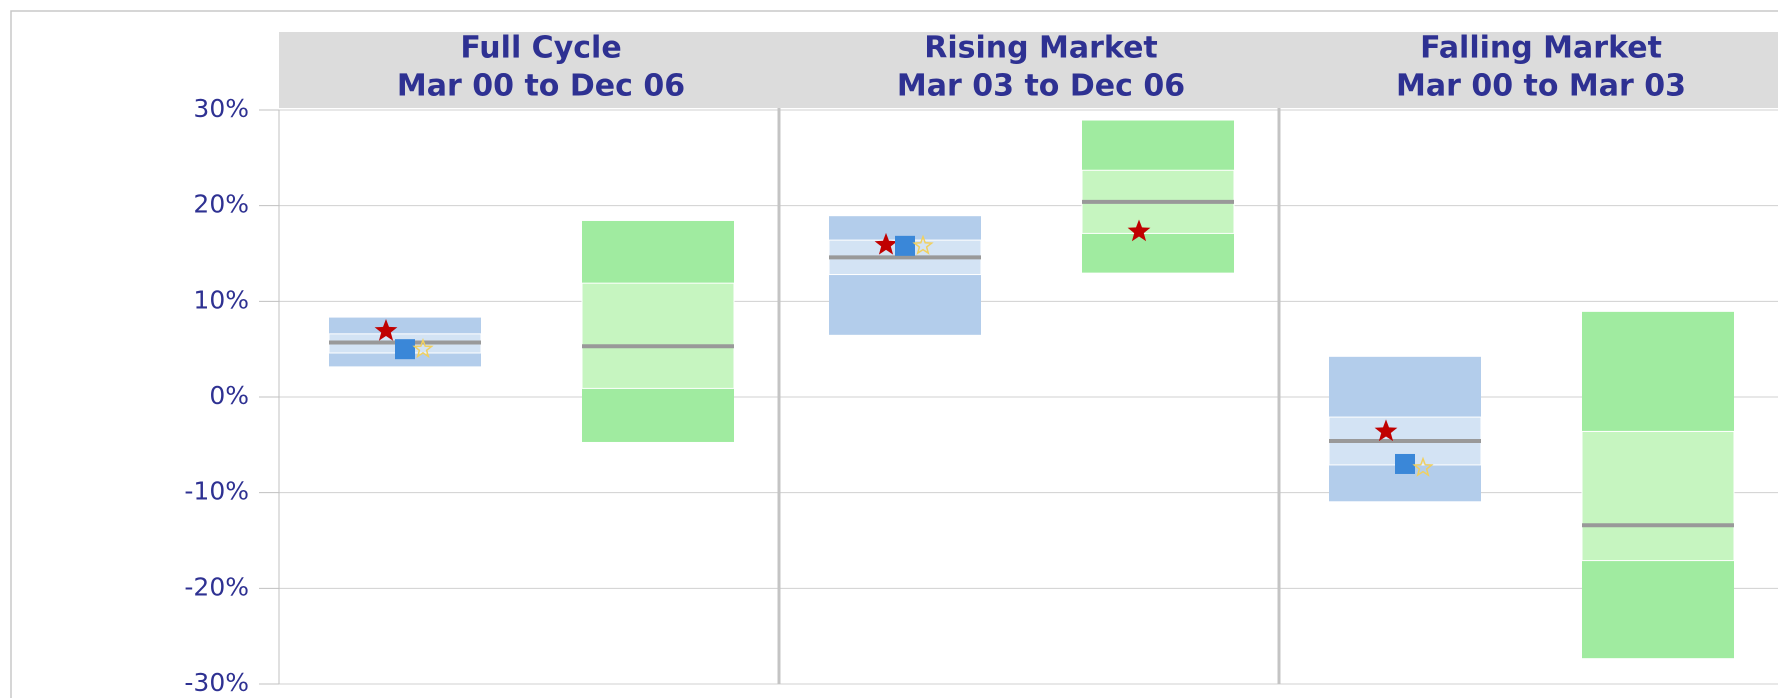 This screenshot has width=1778, height=698. I want to click on panel-title: Rising Market, so click(1041, 48).